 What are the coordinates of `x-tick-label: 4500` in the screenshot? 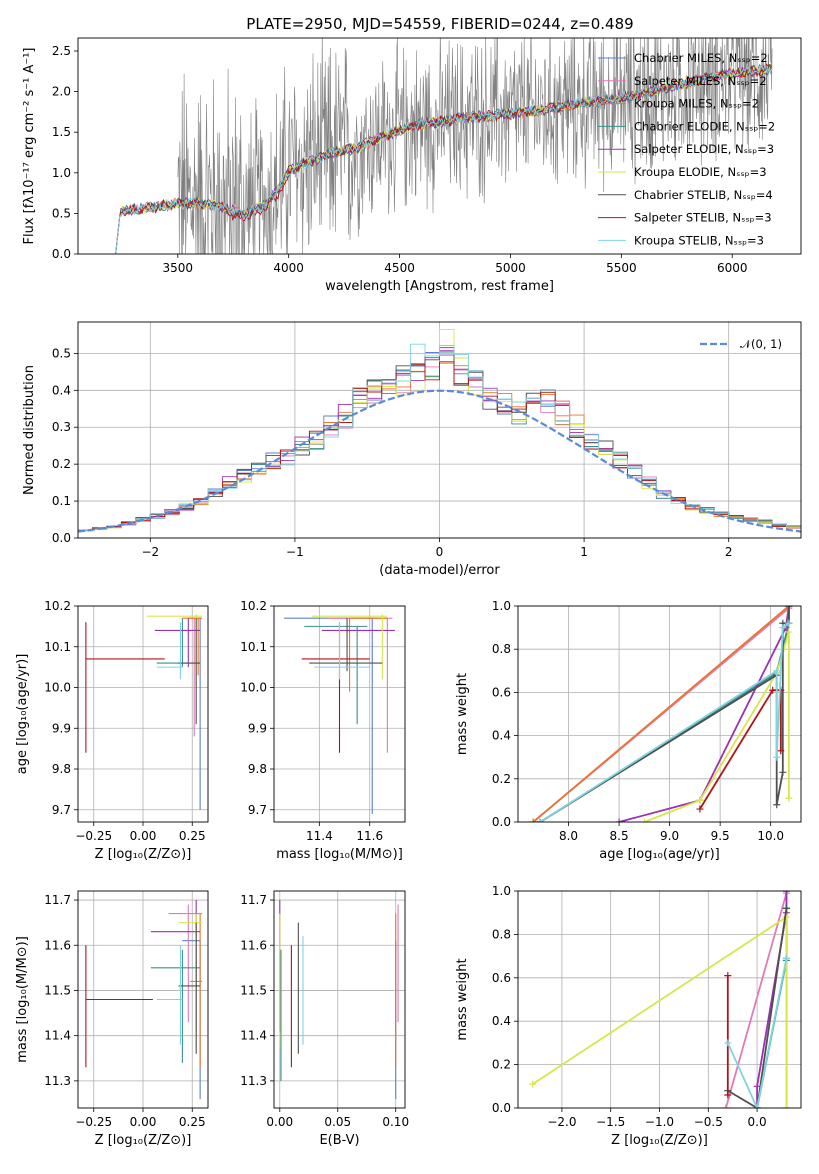 It's located at (399, 268).